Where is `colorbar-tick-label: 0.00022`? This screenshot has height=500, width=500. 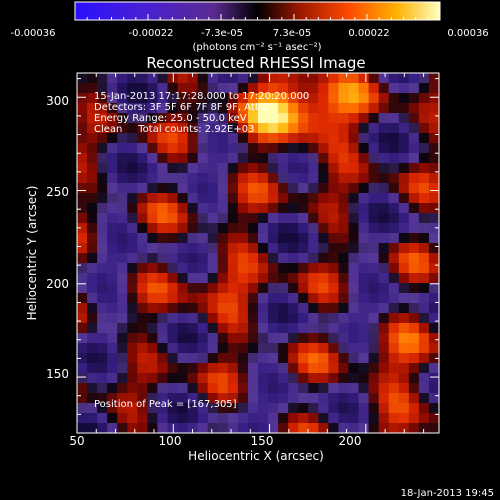
colorbar-tick-label: 0.00022 is located at coordinates (368, 33).